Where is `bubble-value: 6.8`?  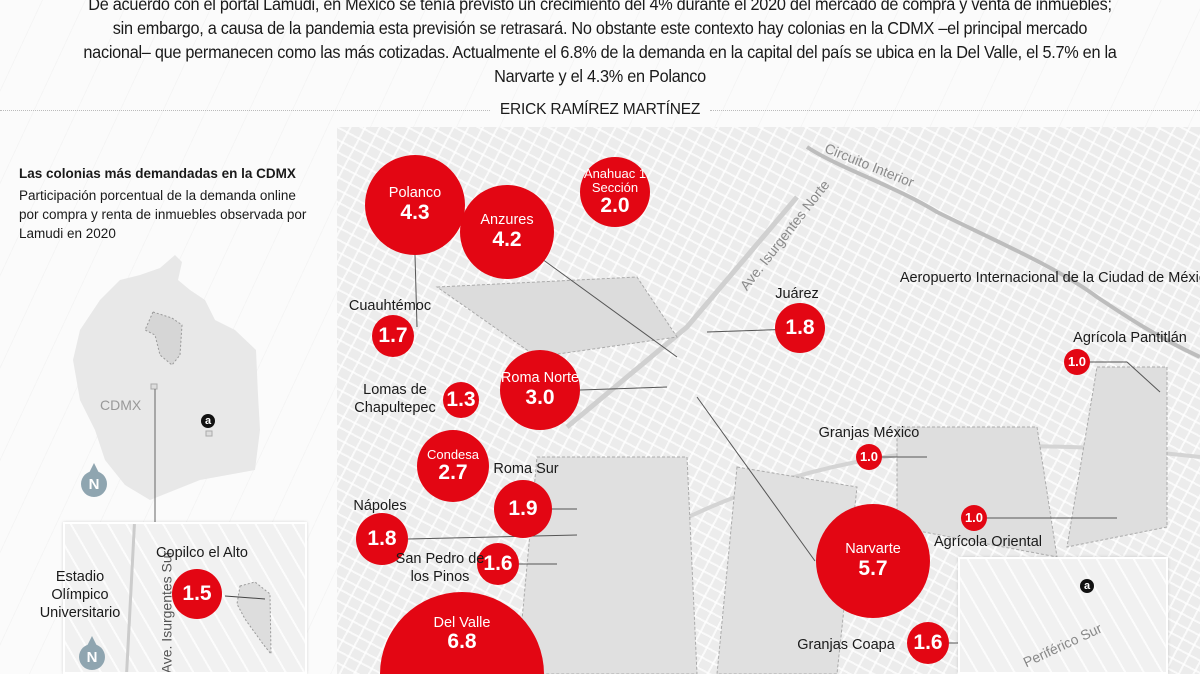
bubble-value: 6.8 is located at coordinates (462, 642).